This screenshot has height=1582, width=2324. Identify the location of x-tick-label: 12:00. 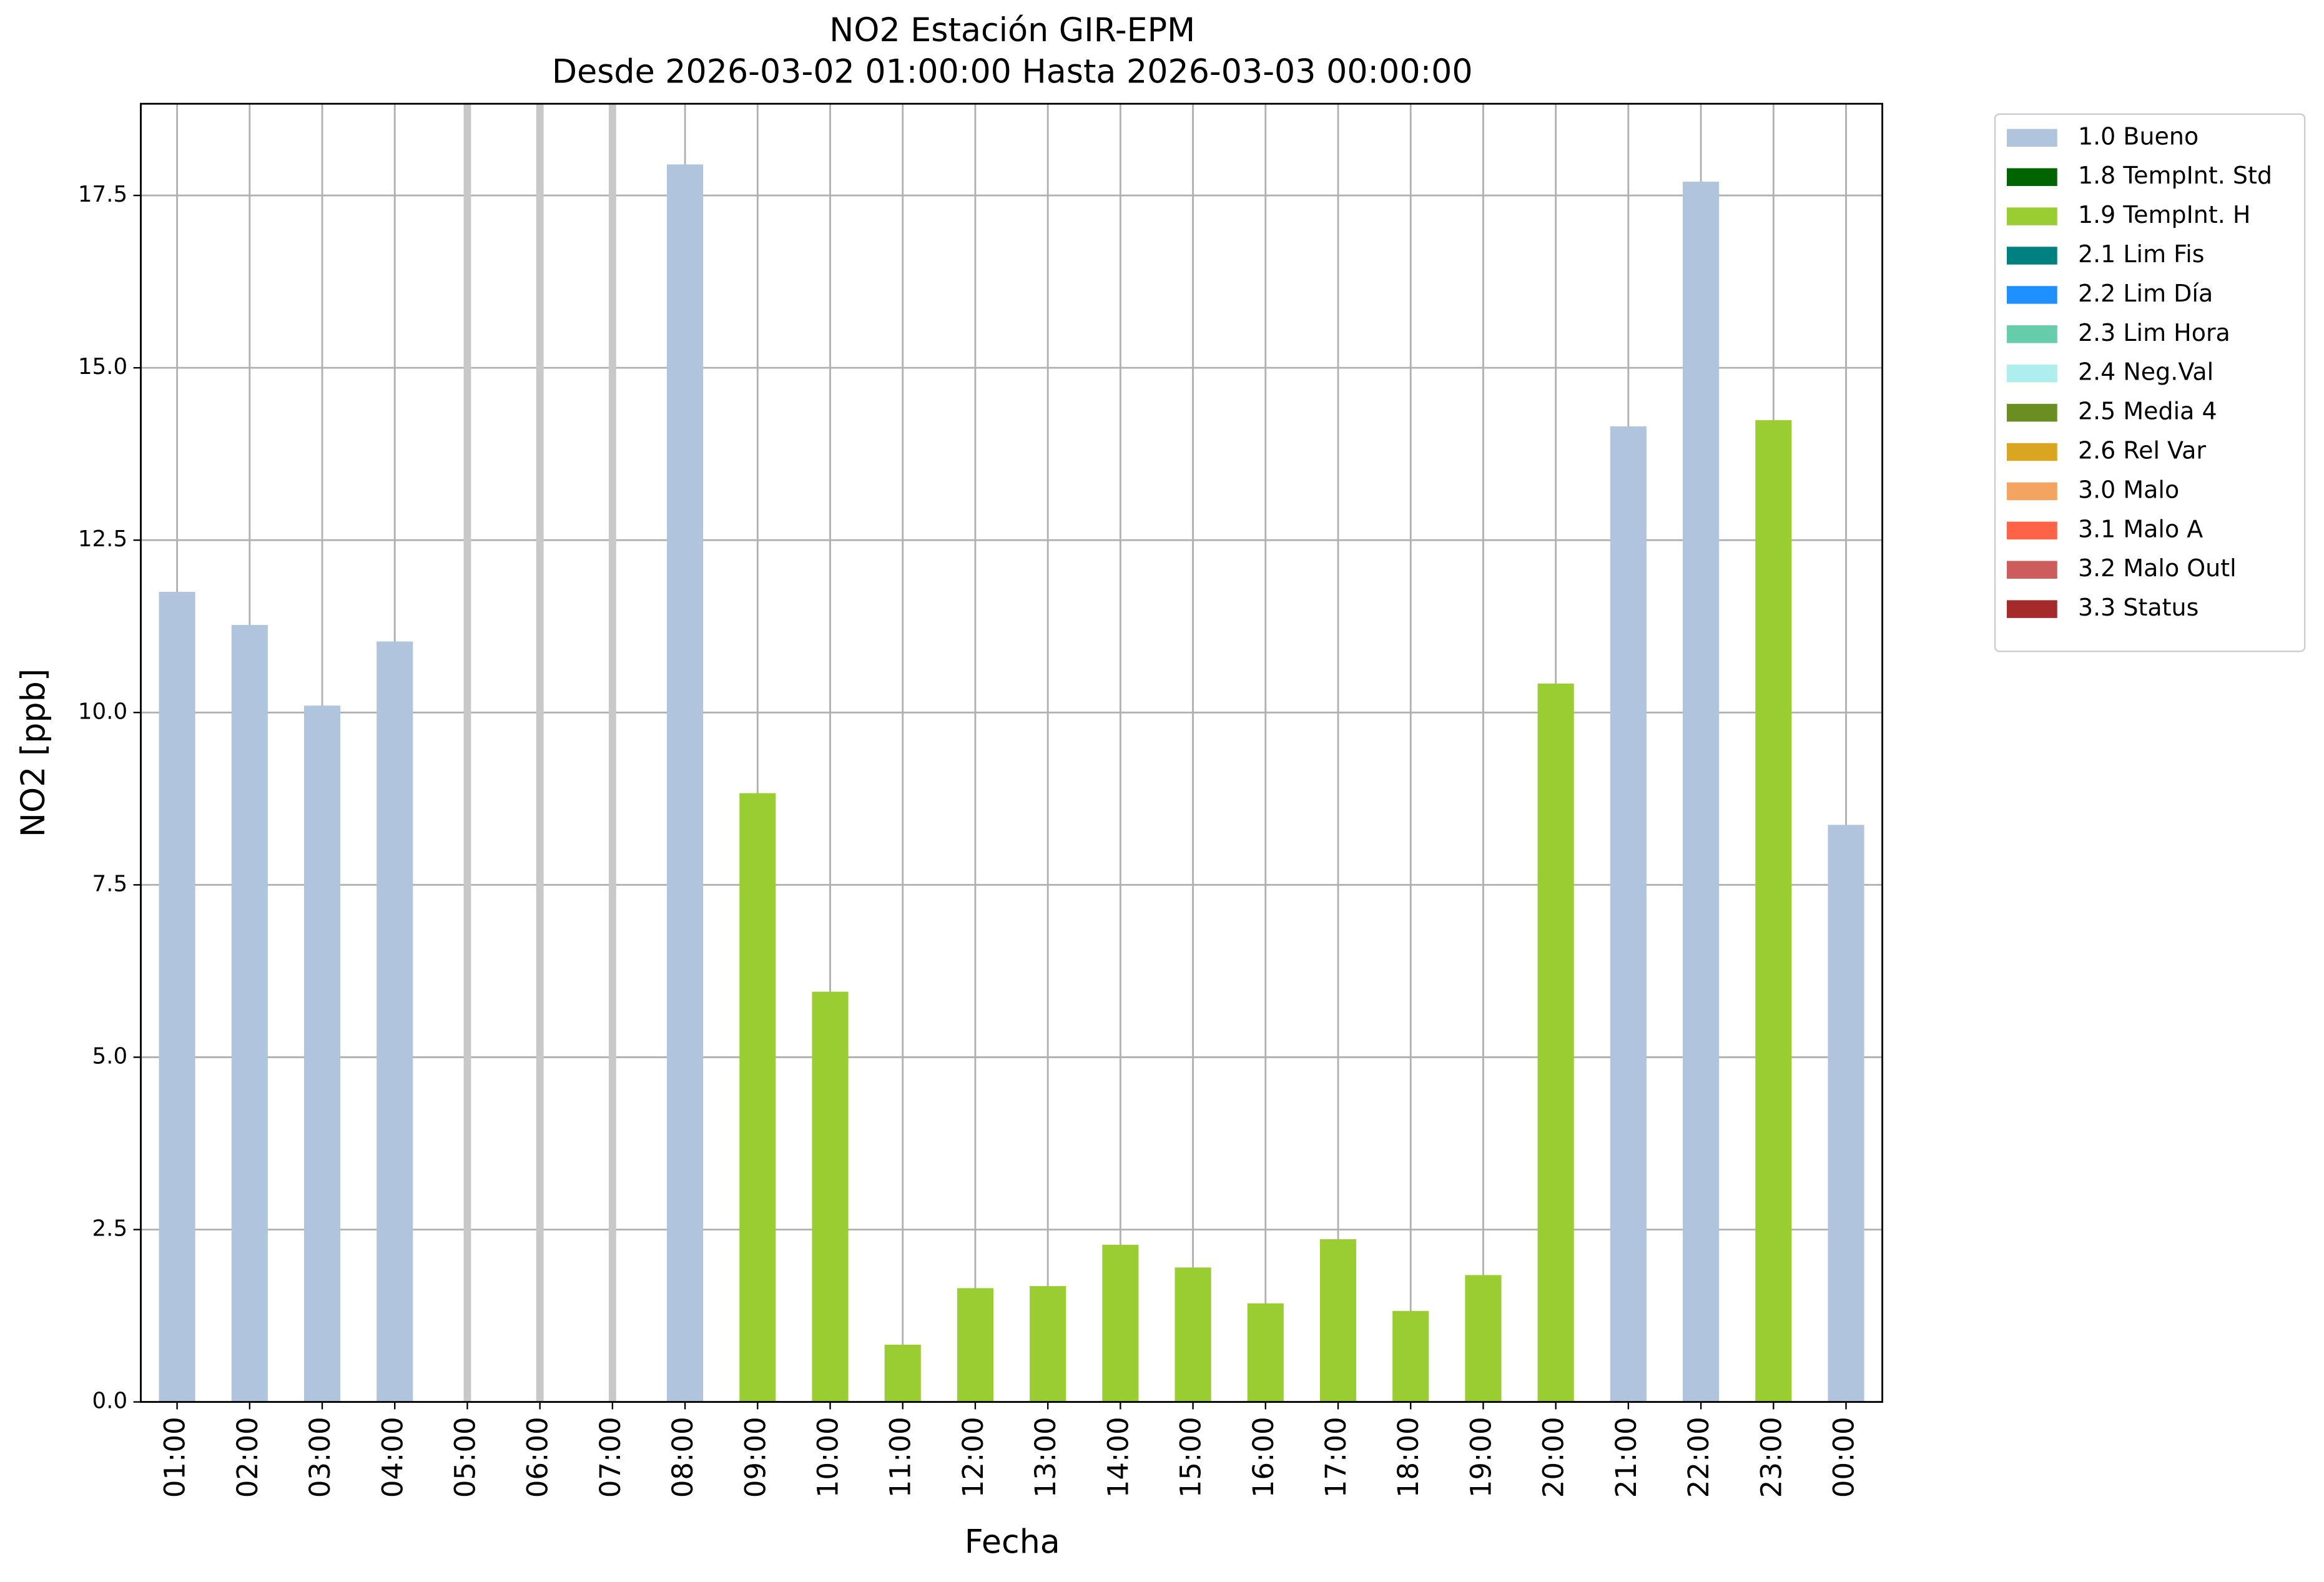
(973, 1457).